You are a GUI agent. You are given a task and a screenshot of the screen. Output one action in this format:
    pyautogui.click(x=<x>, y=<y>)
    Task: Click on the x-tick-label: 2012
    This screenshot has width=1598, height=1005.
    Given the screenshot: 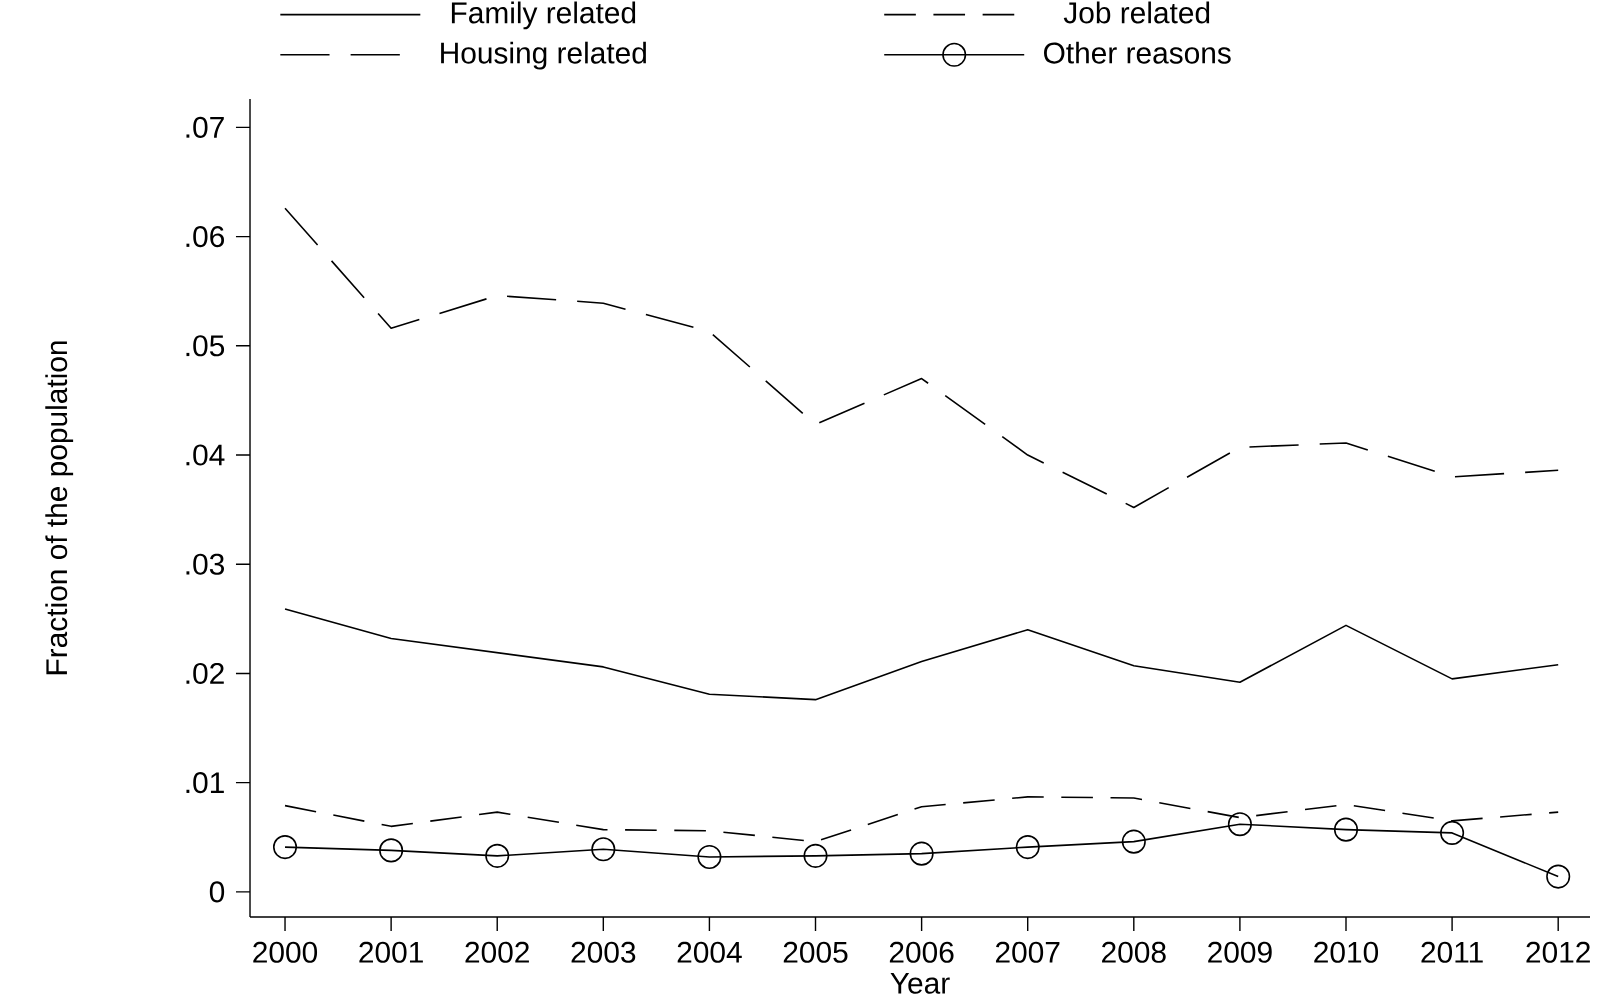 What is the action you would take?
    pyautogui.click(x=1558, y=952)
    